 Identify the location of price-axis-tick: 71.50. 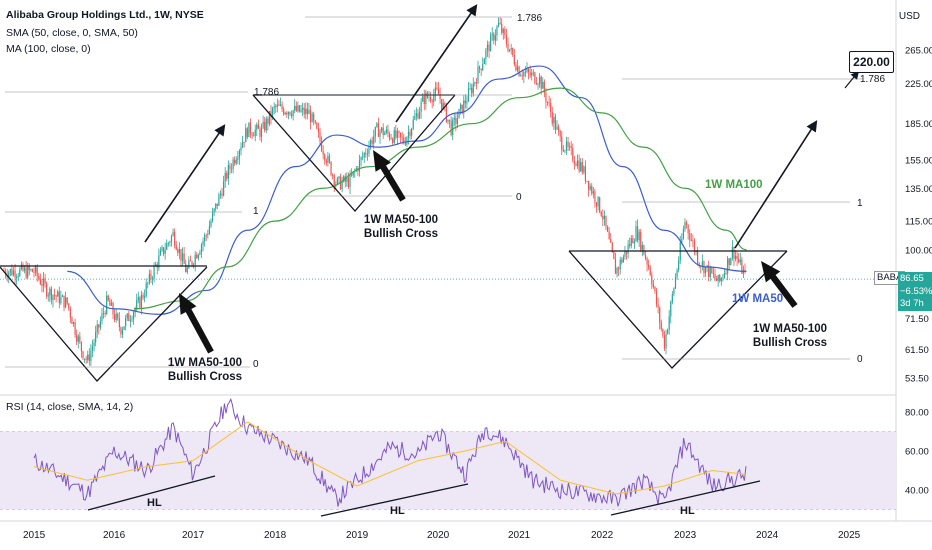
(917, 319).